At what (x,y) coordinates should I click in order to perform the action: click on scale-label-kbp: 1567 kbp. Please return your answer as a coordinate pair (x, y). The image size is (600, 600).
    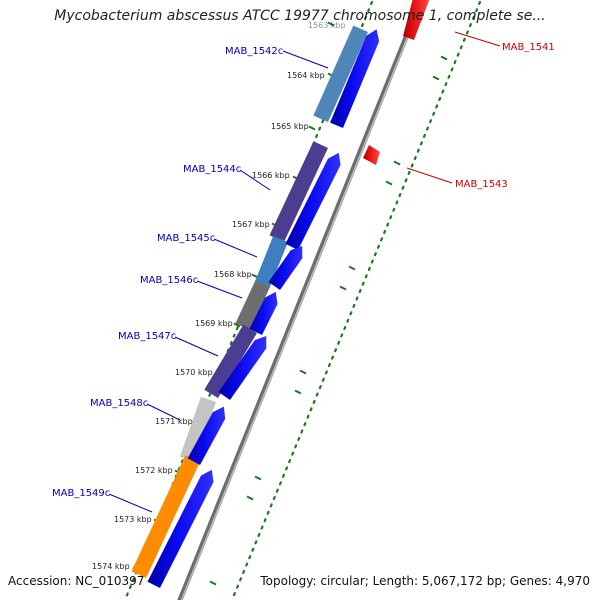
    Looking at the image, I should click on (251, 224).